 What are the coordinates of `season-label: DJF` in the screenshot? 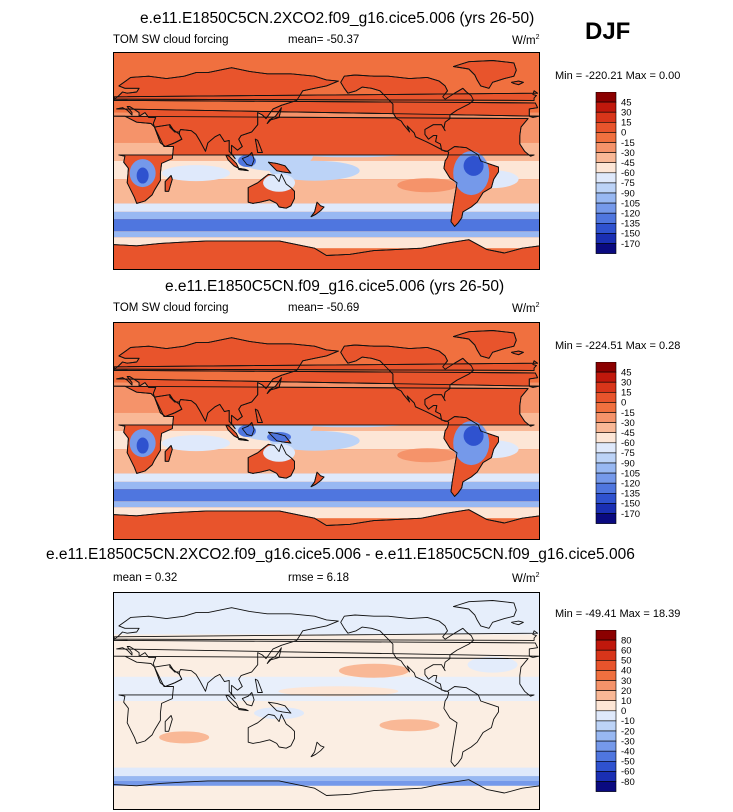 It's located at (608, 31).